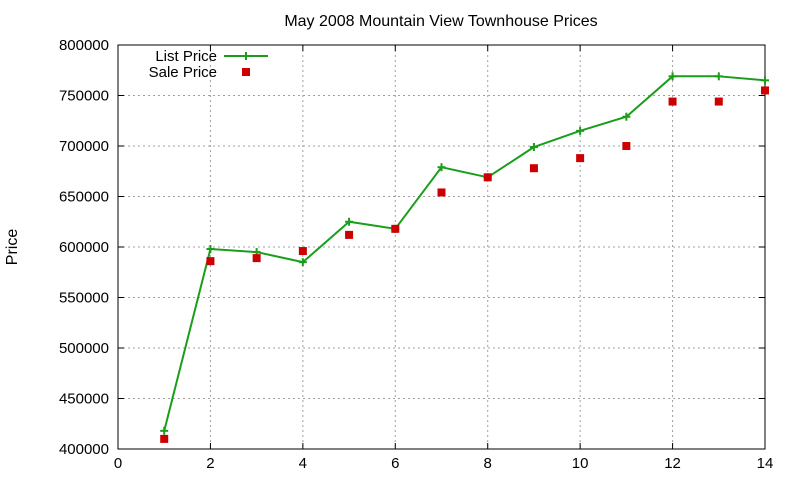 The image size is (800, 480). I want to click on legend-label-sale-price: Sale Price, so click(183, 72).